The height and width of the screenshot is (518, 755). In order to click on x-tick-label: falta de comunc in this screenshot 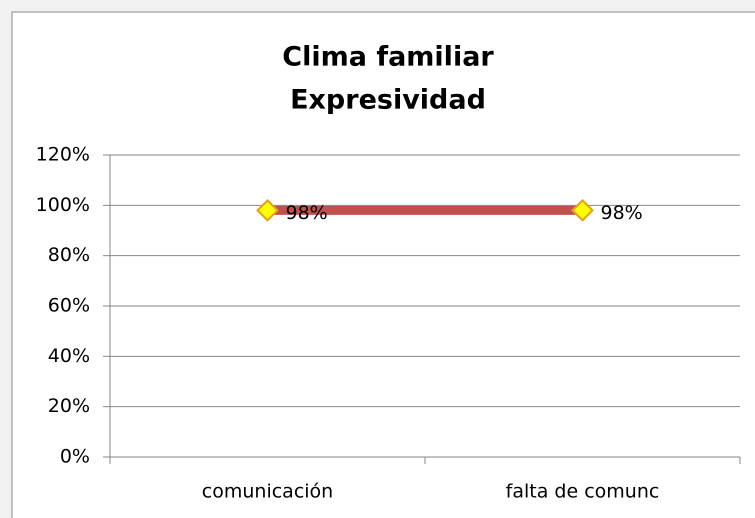, I will do `click(583, 492)`.